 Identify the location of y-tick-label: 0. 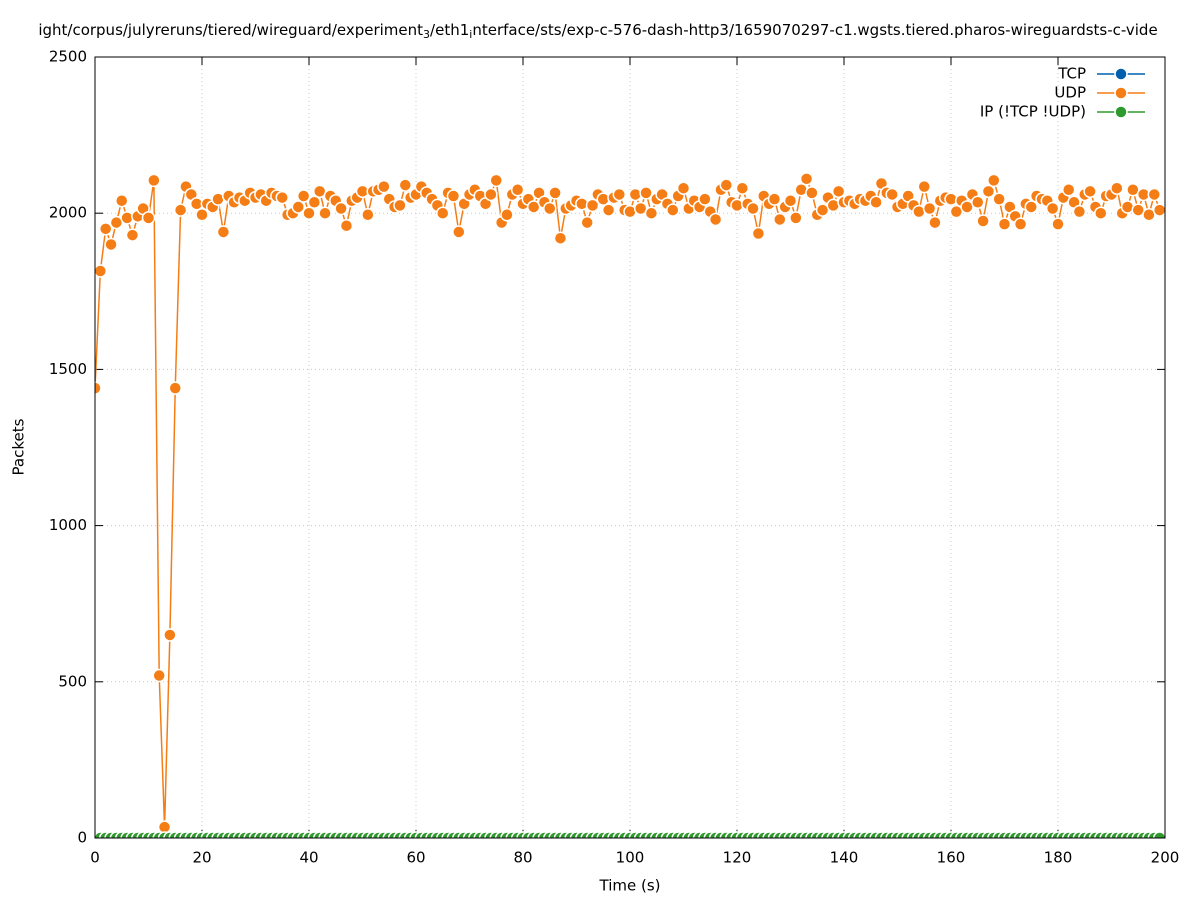
(82, 838).